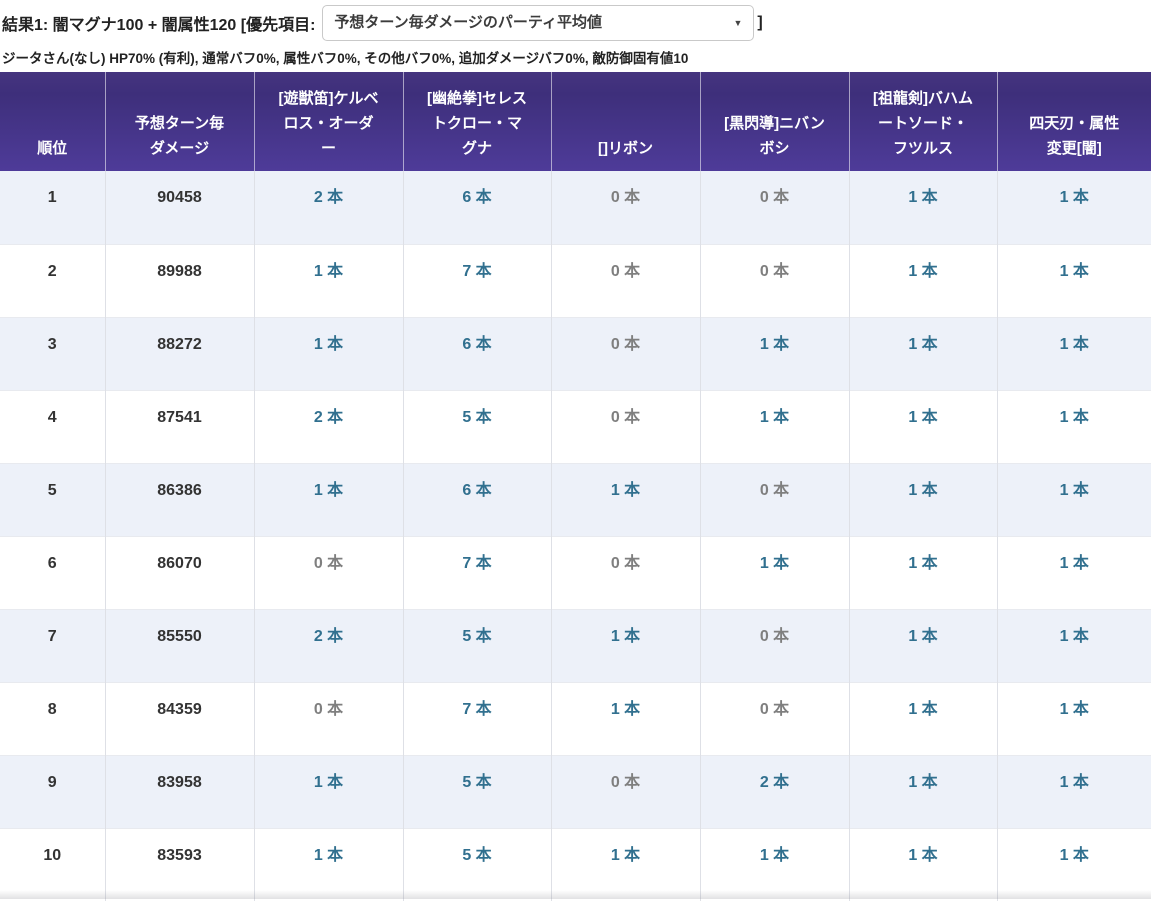 The image size is (1151, 901). I want to click on column-header: 予想ターン毎 ダメージ, so click(179, 121).